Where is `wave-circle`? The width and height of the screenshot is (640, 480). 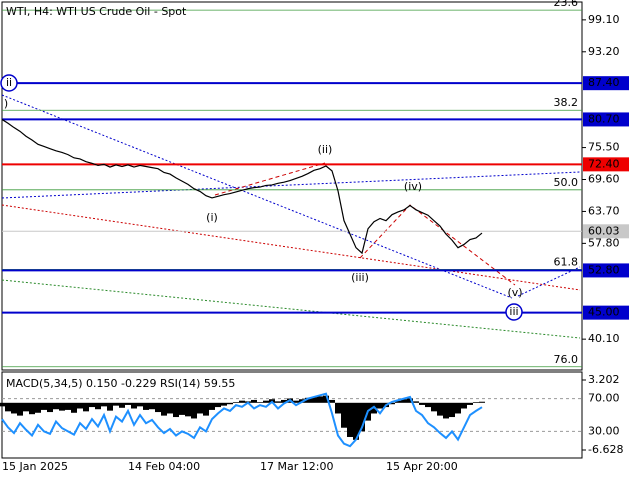
wave-circle is located at coordinates (9, 83).